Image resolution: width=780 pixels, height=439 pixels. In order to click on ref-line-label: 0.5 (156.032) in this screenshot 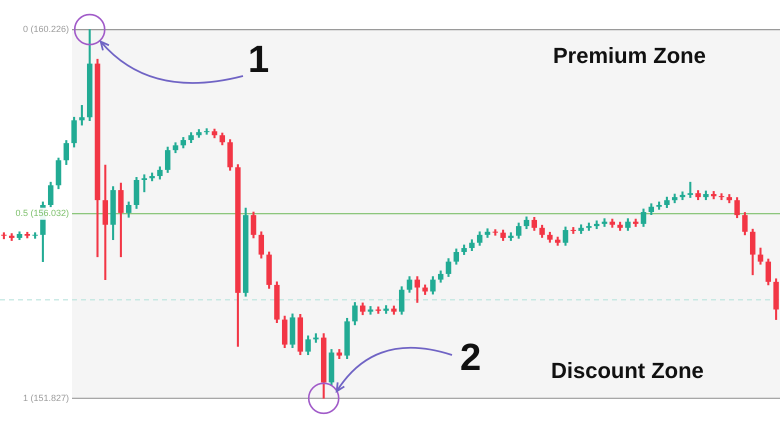, I will do `click(42, 213)`.